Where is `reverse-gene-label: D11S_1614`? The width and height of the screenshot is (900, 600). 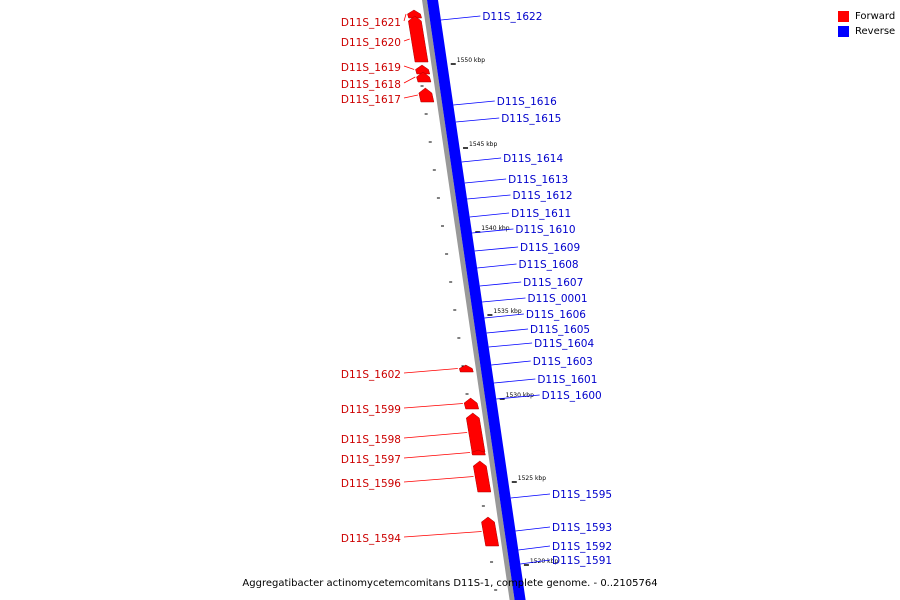
reverse-gene-label: D11S_1614 is located at coordinates (533, 159).